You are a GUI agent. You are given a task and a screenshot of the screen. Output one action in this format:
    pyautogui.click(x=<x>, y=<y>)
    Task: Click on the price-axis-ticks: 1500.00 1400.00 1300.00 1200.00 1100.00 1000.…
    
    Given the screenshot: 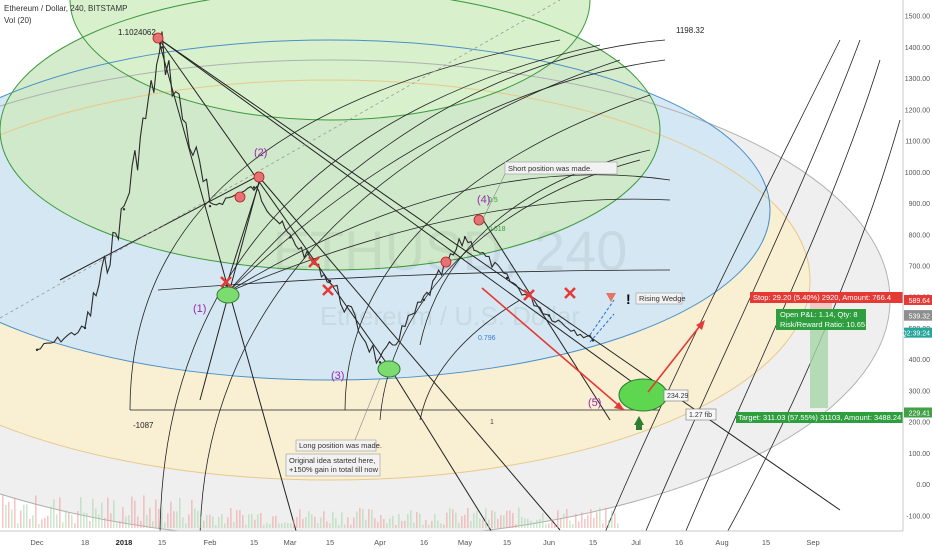 What is the action you would take?
    pyautogui.click(x=917, y=267)
    